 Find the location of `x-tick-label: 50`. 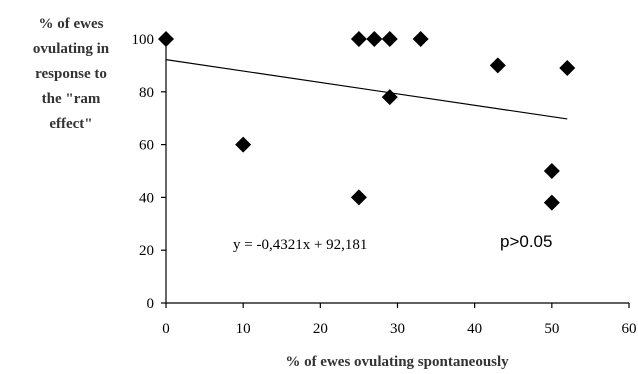

x-tick-label: 50 is located at coordinates (551, 329).